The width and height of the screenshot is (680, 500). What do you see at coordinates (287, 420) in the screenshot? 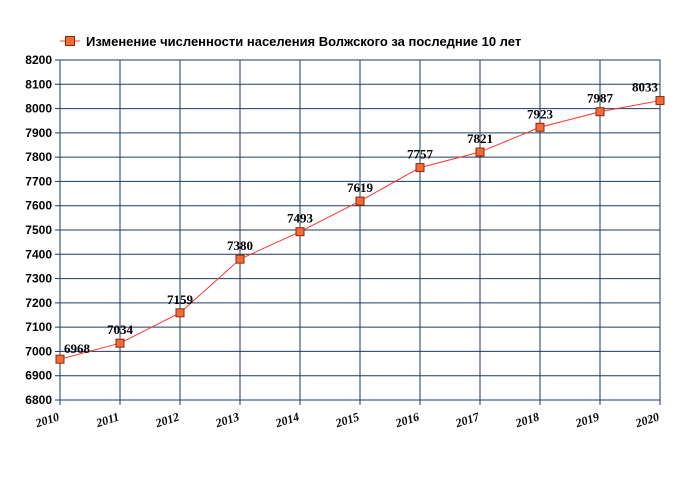
I see `x-tick-label: 2014` at bounding box center [287, 420].